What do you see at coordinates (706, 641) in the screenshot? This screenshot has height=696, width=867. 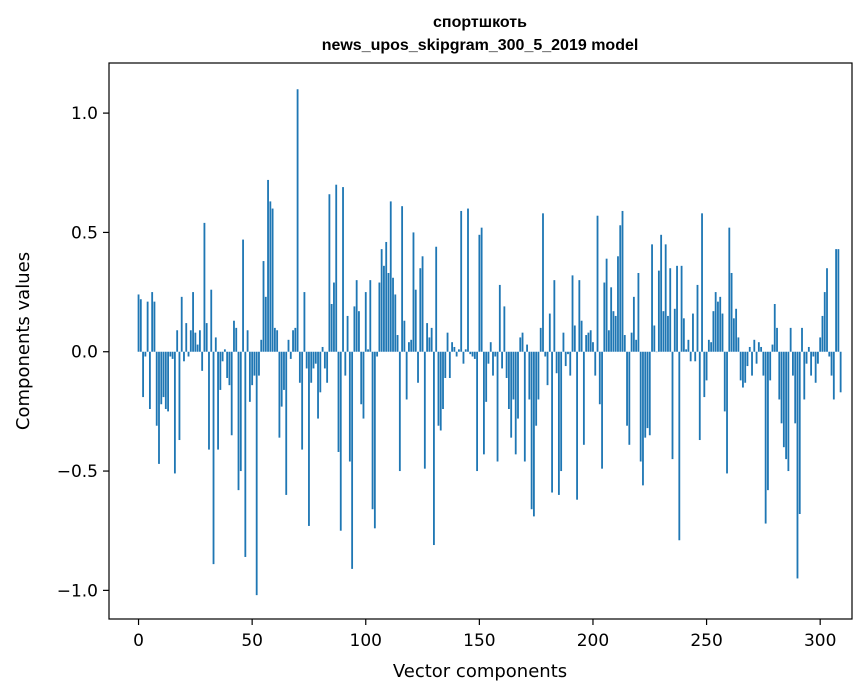 I see `x-tick-label: 250` at bounding box center [706, 641].